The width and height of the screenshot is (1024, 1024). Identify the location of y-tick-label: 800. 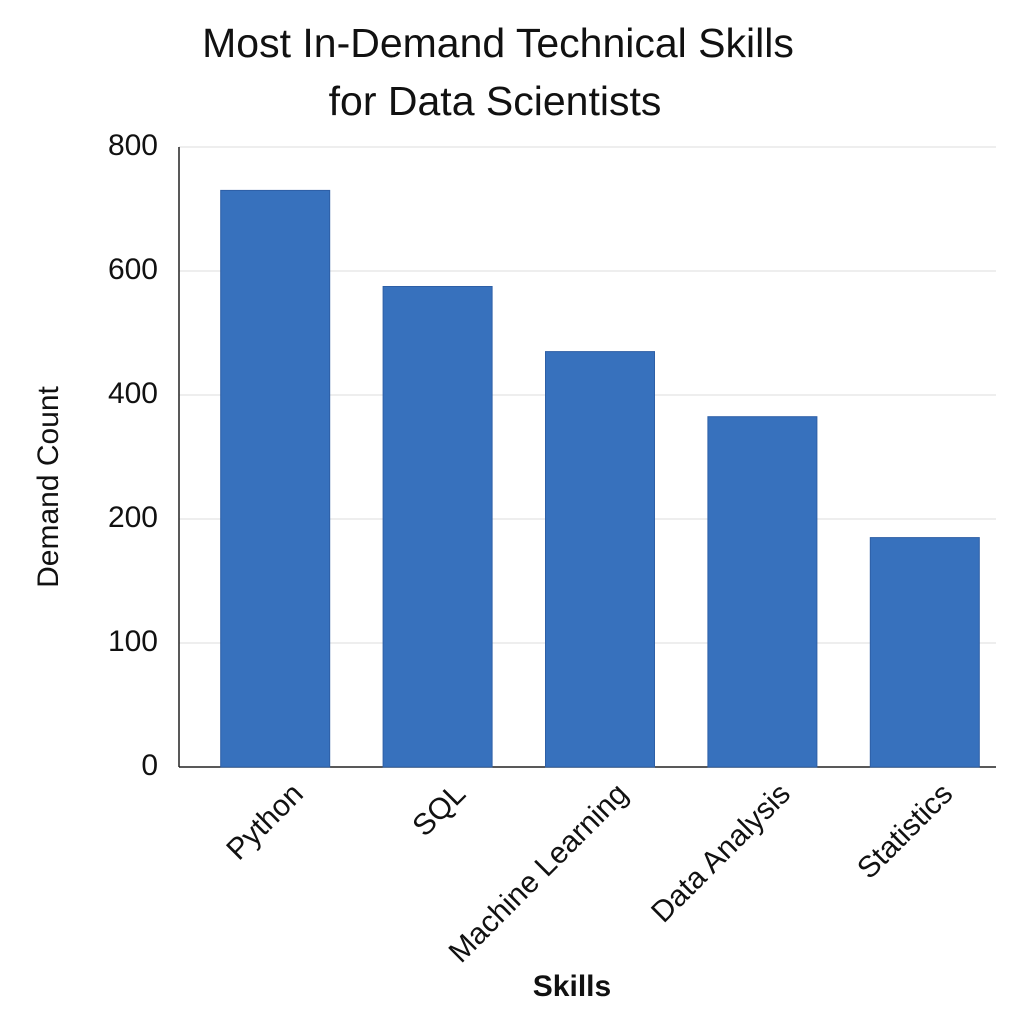
(133, 145).